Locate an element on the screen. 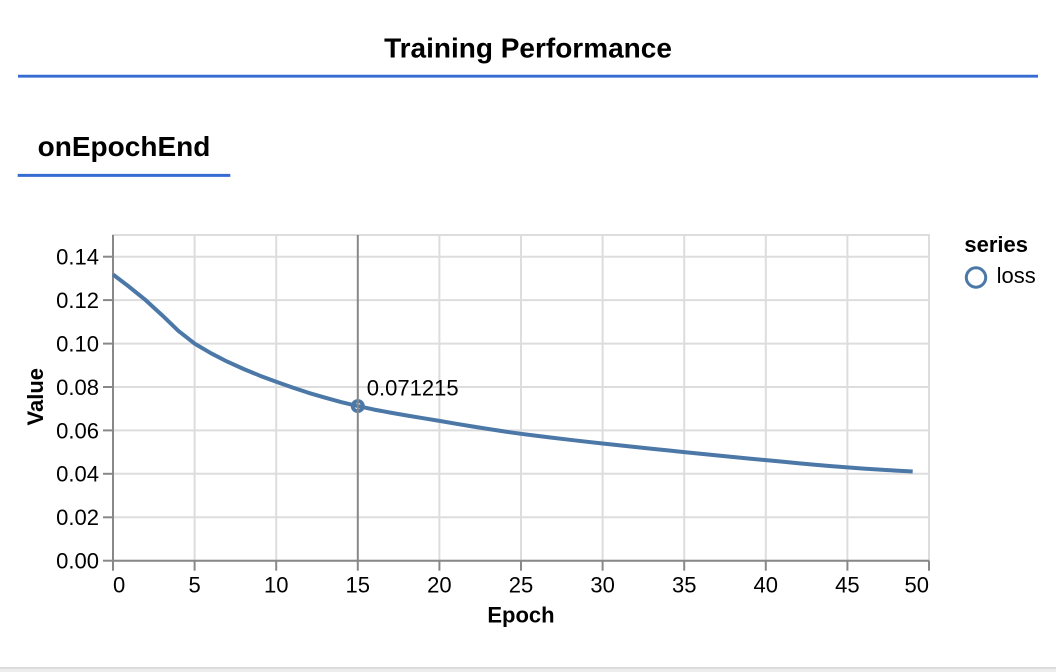  svg-text: 0.10 is located at coordinates (77, 344).